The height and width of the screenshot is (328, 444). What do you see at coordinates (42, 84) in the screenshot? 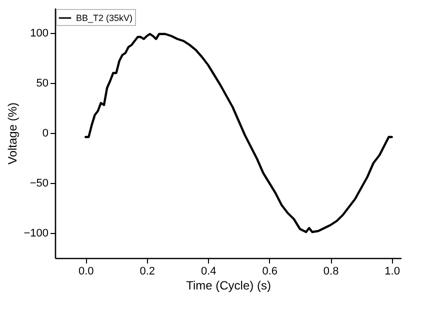
I see `y-tick-label: 50` at bounding box center [42, 84].